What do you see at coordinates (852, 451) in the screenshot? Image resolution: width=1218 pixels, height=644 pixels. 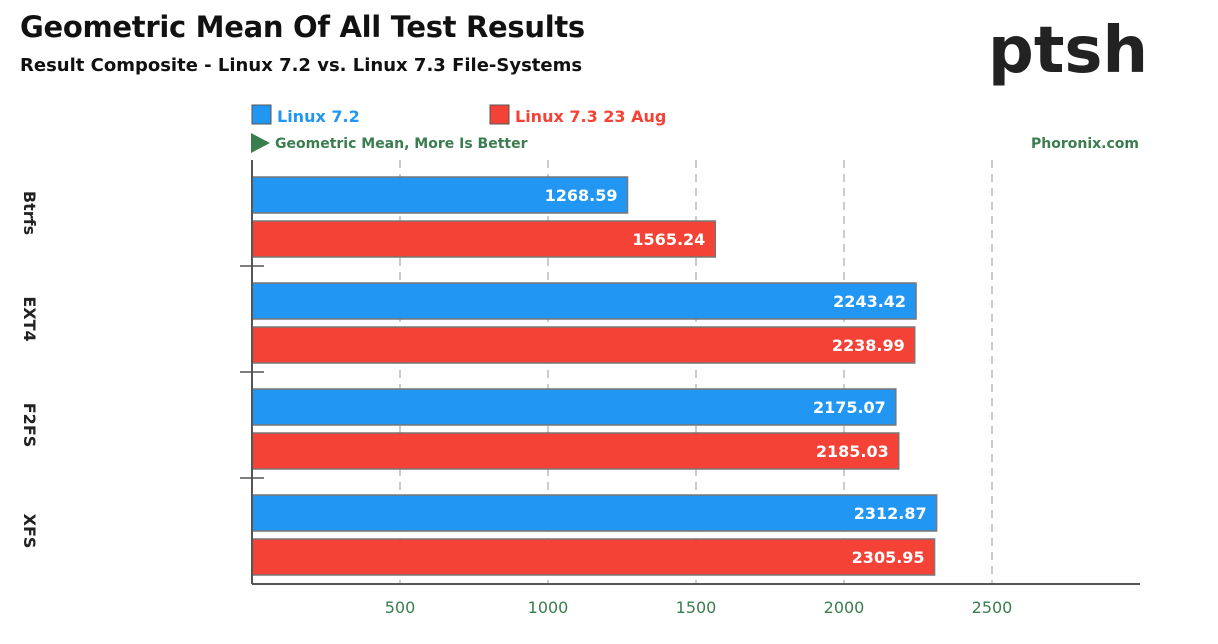 I see `value-label-f2fs-series-2: 2185.03` at bounding box center [852, 451].